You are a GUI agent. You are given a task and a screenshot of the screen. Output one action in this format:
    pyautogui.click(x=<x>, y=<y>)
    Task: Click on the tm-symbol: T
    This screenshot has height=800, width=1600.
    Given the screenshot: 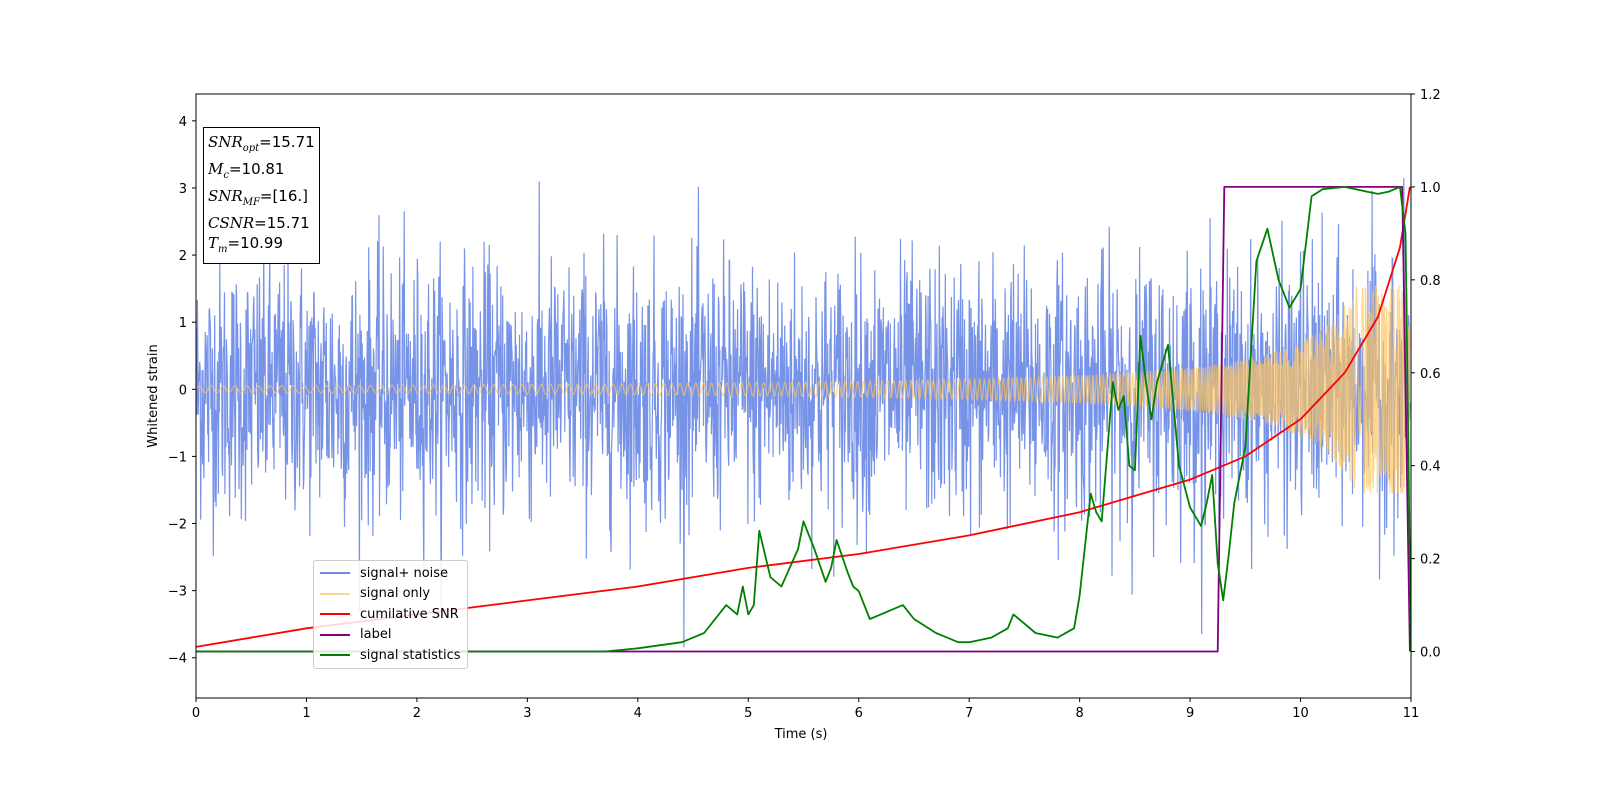 What is the action you would take?
    pyautogui.click(x=213, y=243)
    